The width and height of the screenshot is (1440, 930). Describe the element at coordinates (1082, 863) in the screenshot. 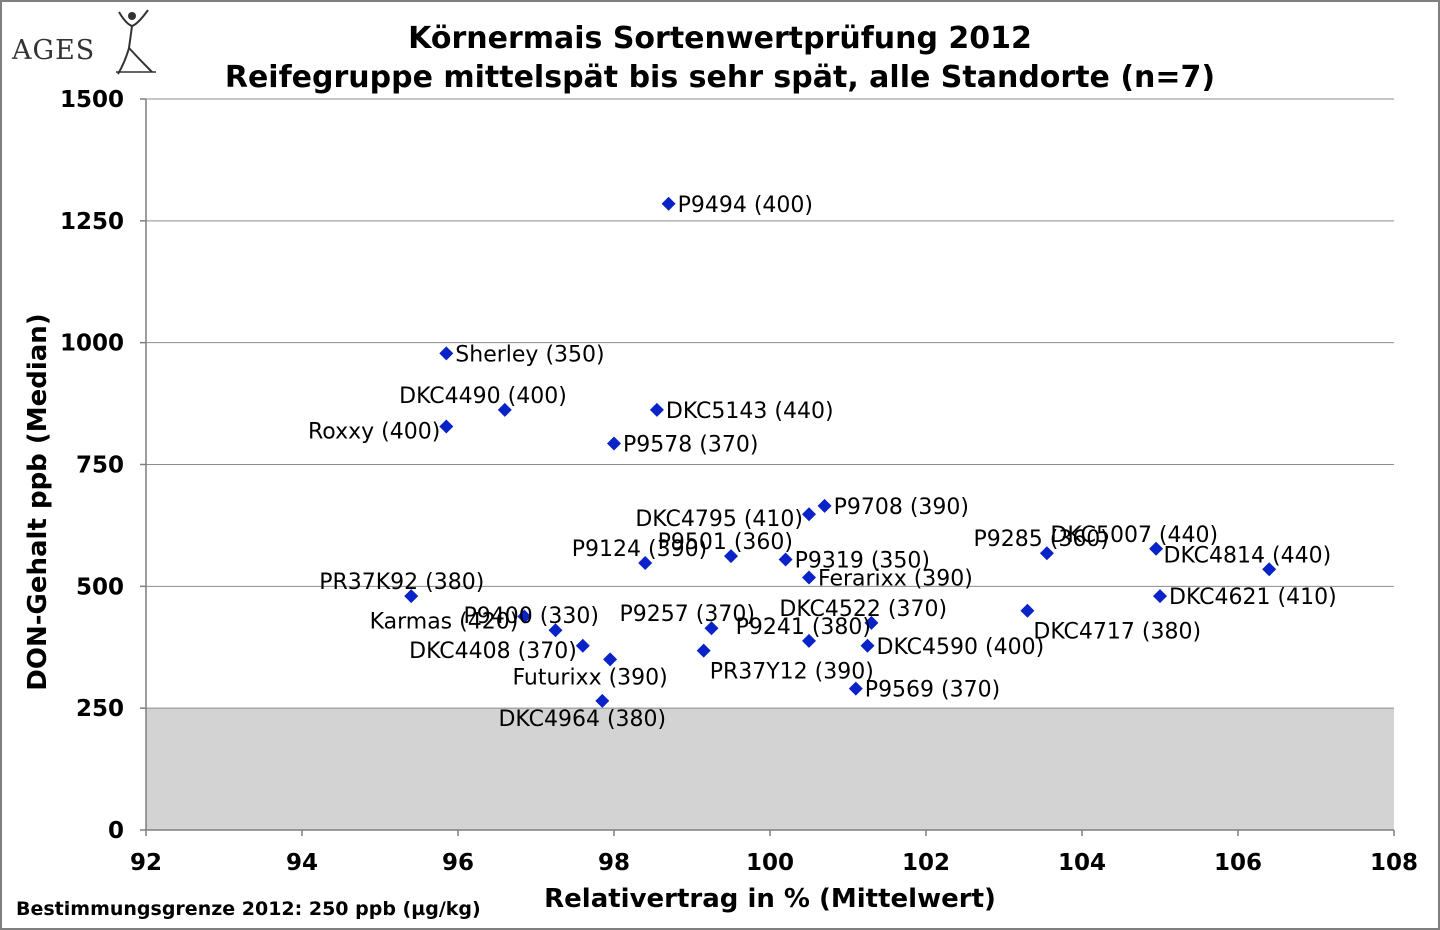

I see `x-tick-label: 104` at that location.